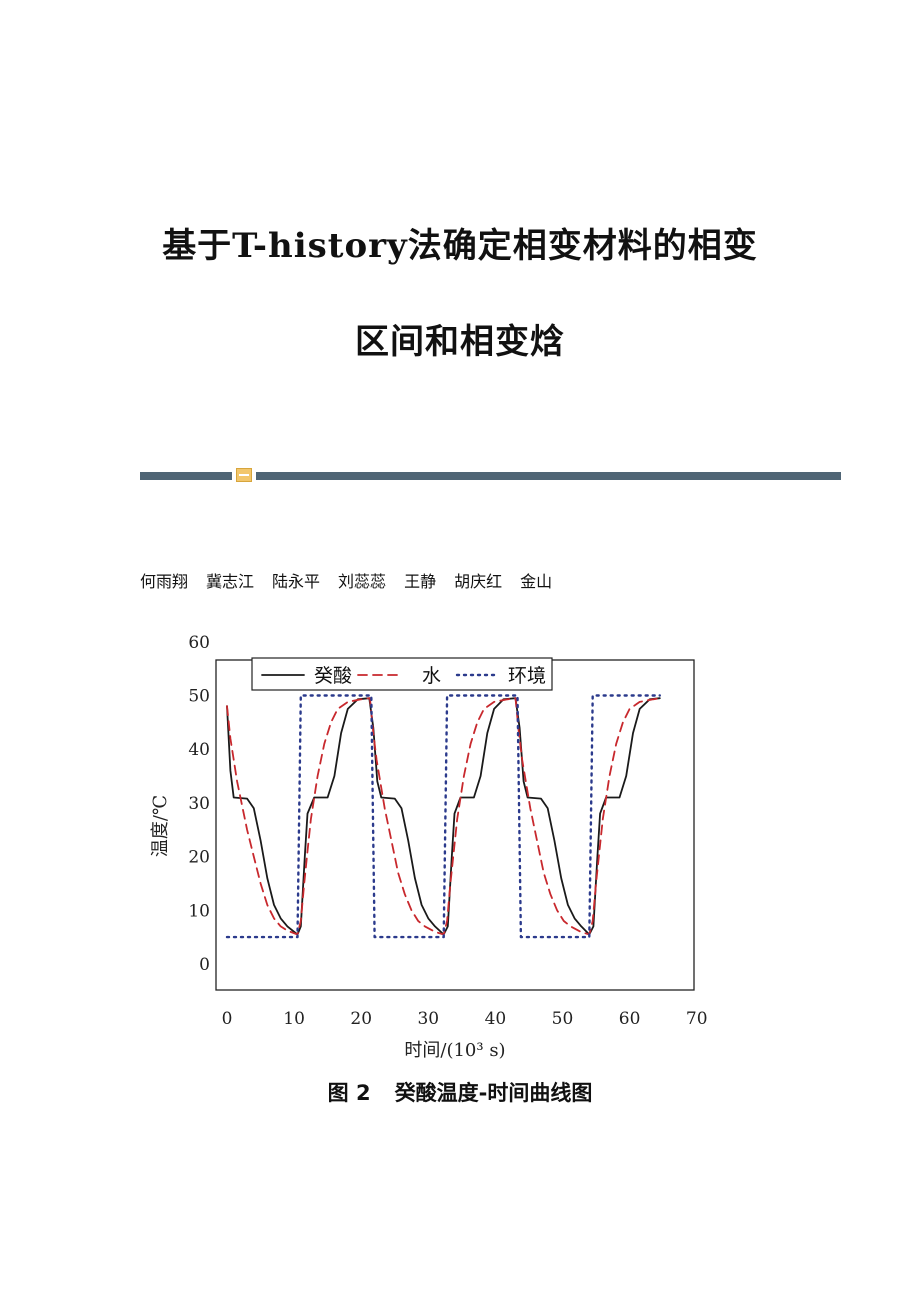  I want to click on x-tick-label: 40, so click(496, 1019).